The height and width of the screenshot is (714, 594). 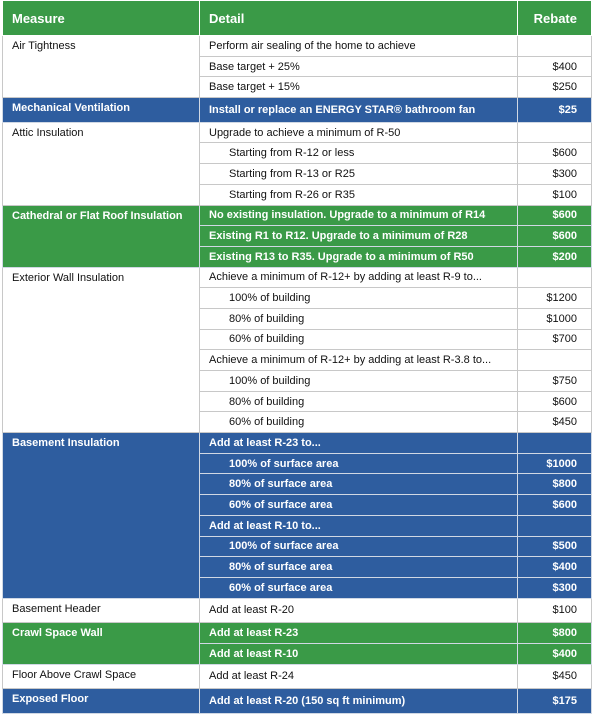 What do you see at coordinates (358, 153) in the screenshot?
I see `detail-cell: Starting from R-12 or less` at bounding box center [358, 153].